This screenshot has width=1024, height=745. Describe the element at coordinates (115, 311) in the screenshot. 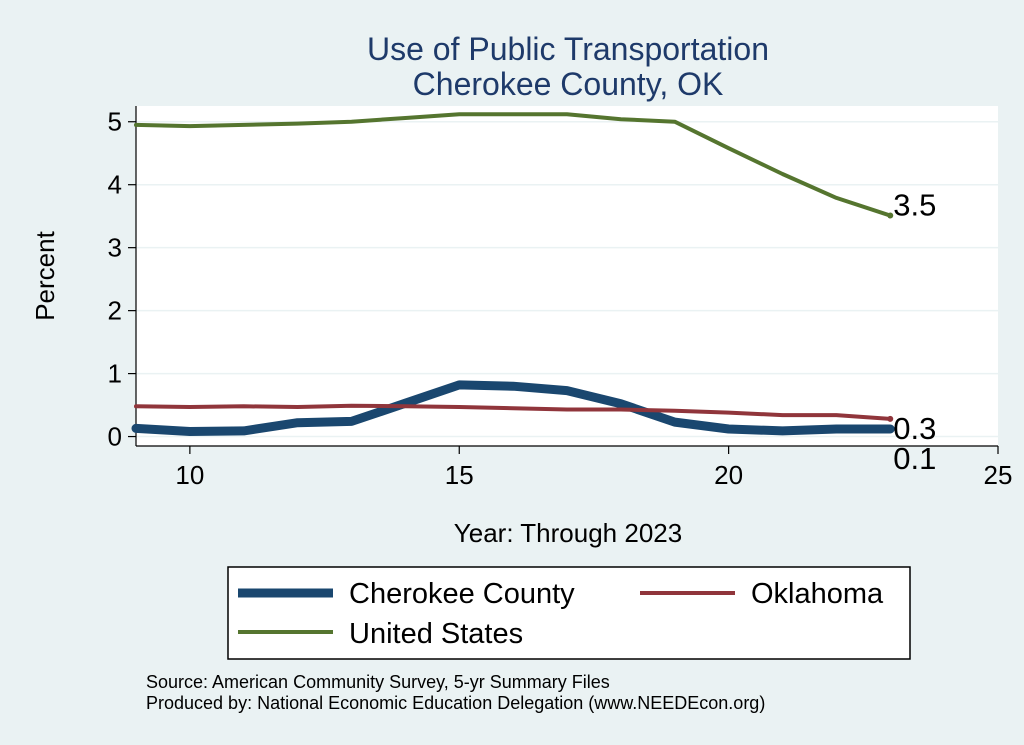

I see `y-tick-label: 2` at that location.